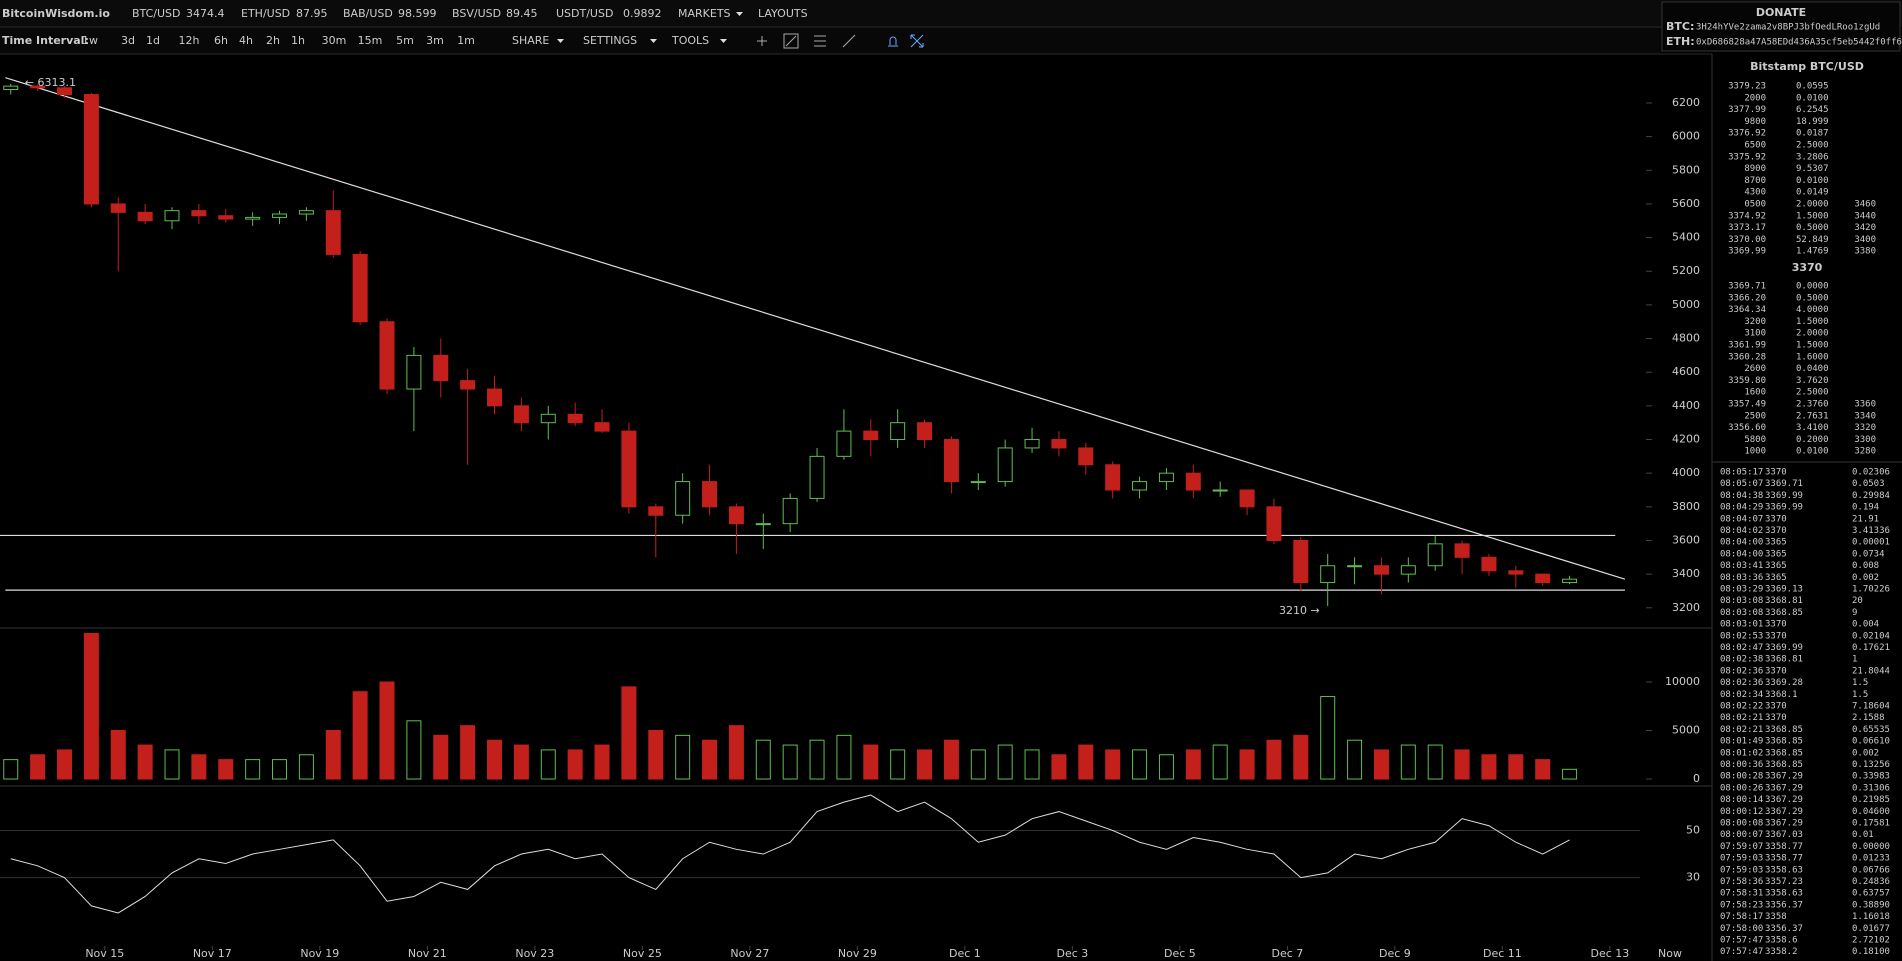 The height and width of the screenshot is (961, 1902). What do you see at coordinates (90, 40) in the screenshot?
I see `interval: 1w` at bounding box center [90, 40].